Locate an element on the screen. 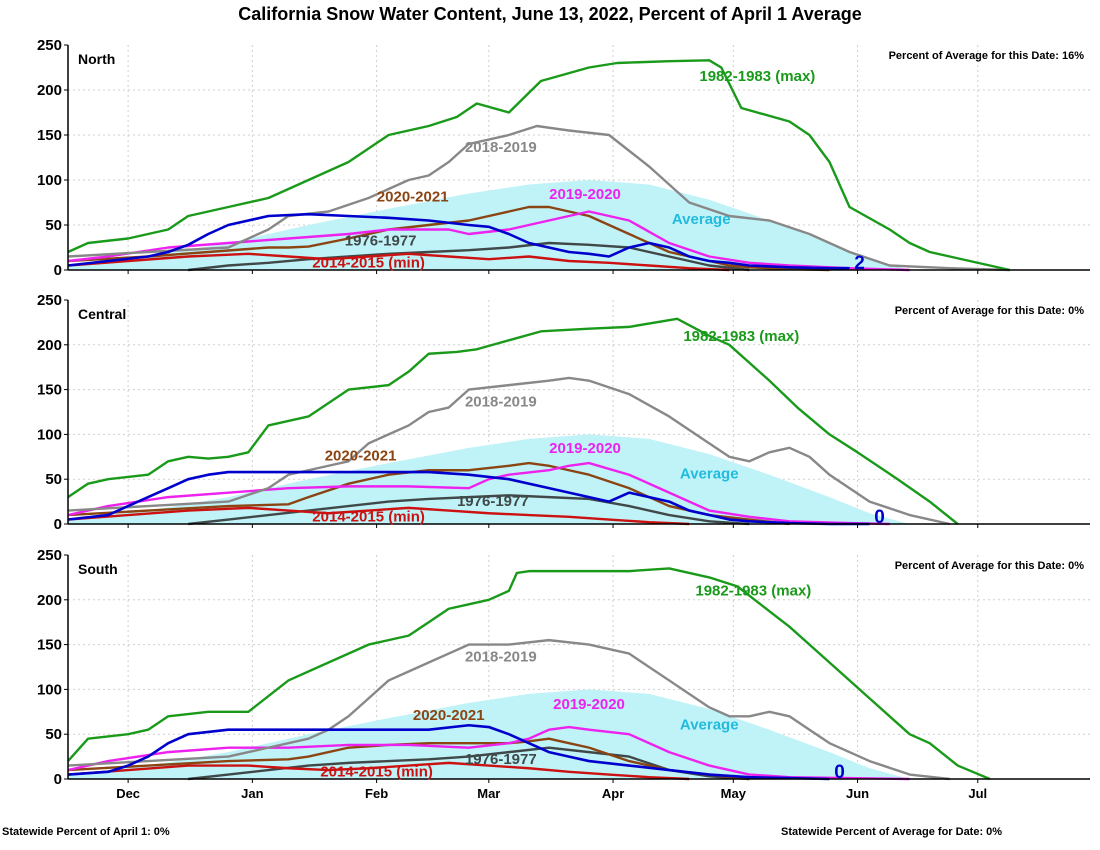 Image resolution: width=1100 pixels, height=850 pixels. current-value-label: 2 is located at coordinates (859, 263).